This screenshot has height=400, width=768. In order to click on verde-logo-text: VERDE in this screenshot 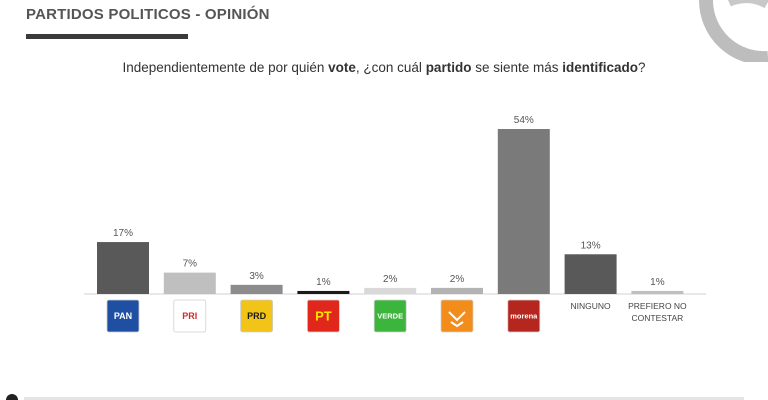, I will do `click(390, 316)`.